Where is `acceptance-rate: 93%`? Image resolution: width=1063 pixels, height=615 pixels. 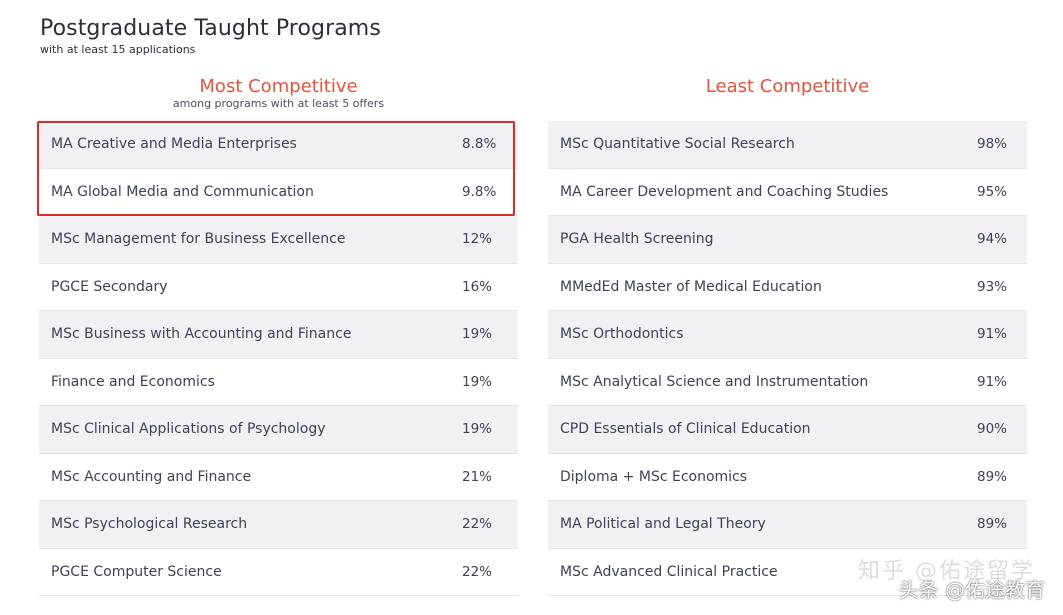
acceptance-rate: 93% is located at coordinates (992, 286).